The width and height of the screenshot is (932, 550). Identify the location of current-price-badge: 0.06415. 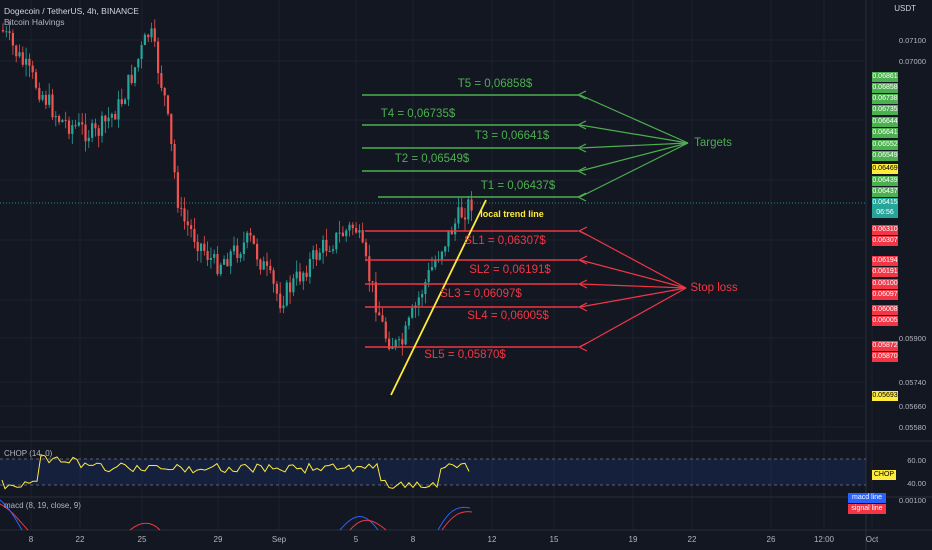
(885, 203).